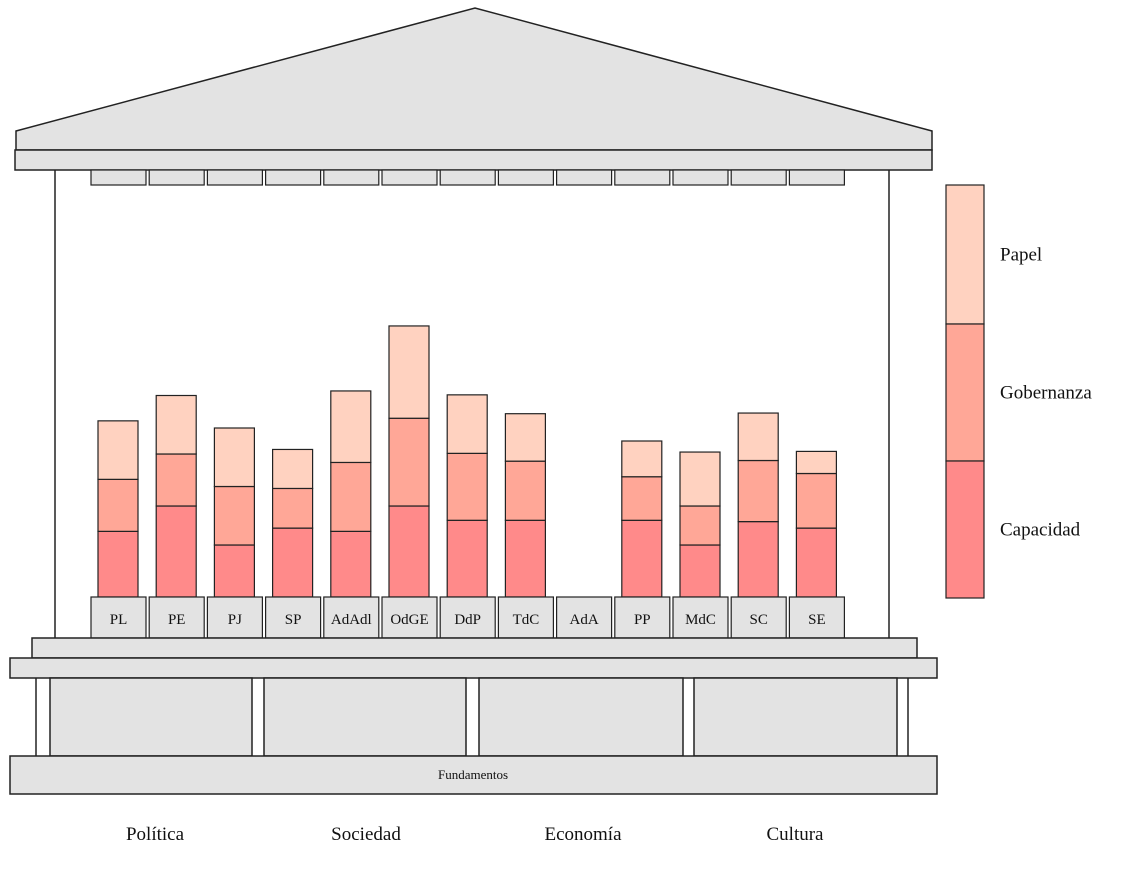 This screenshot has height=870, width=1121. I want to click on pillar-base-pe, so click(176, 617).